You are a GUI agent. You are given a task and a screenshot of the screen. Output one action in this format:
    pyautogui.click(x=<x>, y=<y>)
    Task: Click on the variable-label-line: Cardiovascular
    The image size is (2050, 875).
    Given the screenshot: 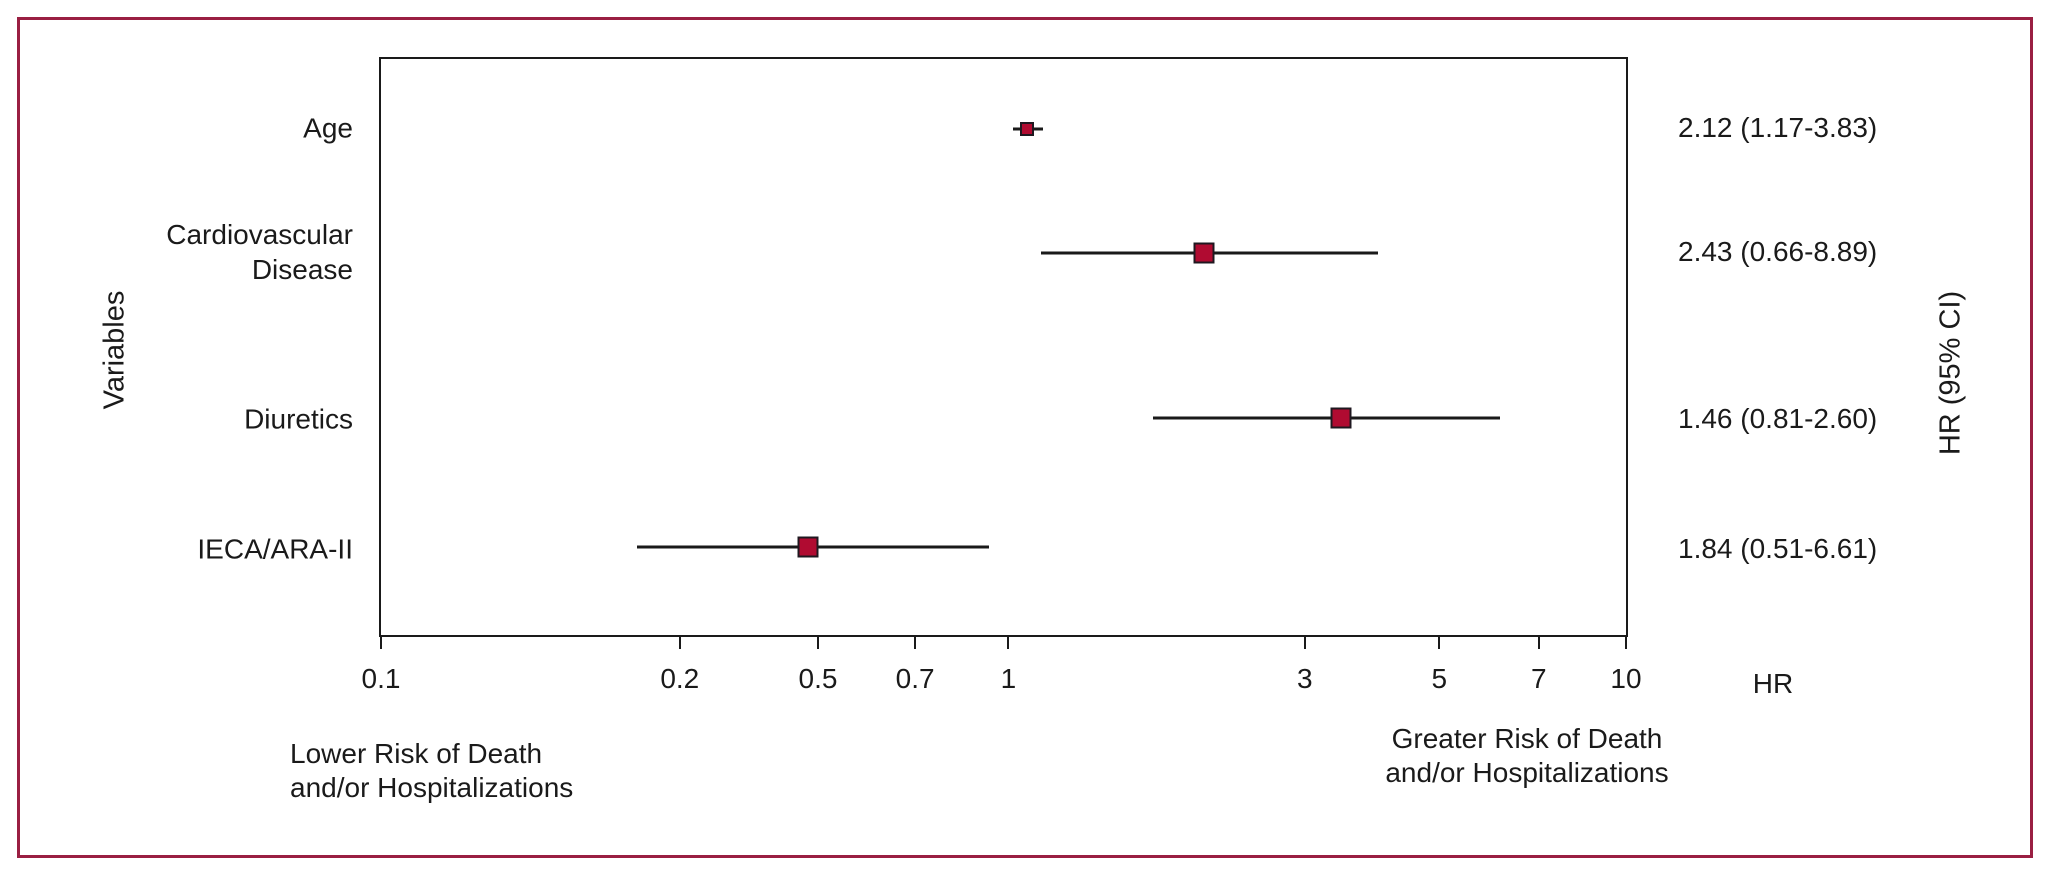 What is the action you would take?
    pyautogui.click(x=259, y=234)
    